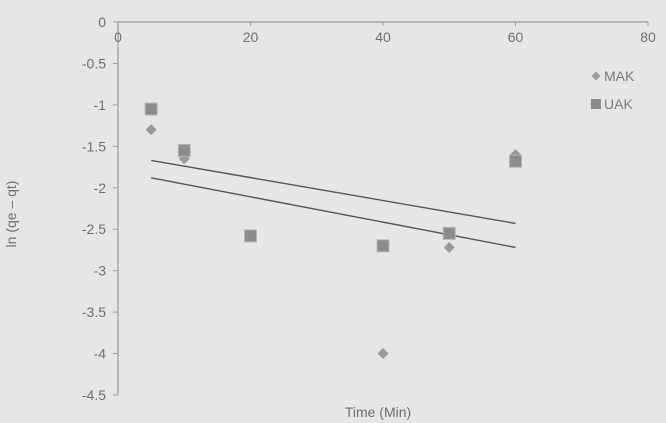  I want to click on y-tick-label: -0.5, so click(94, 63).